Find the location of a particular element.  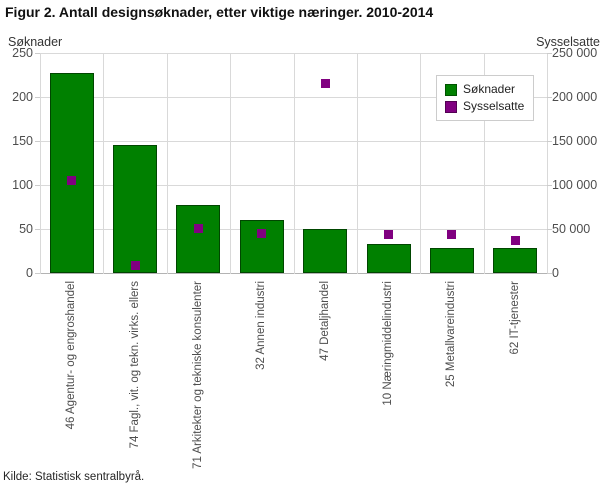

legend-item-sysselsatte: Sysselsatte is located at coordinates (484, 106).